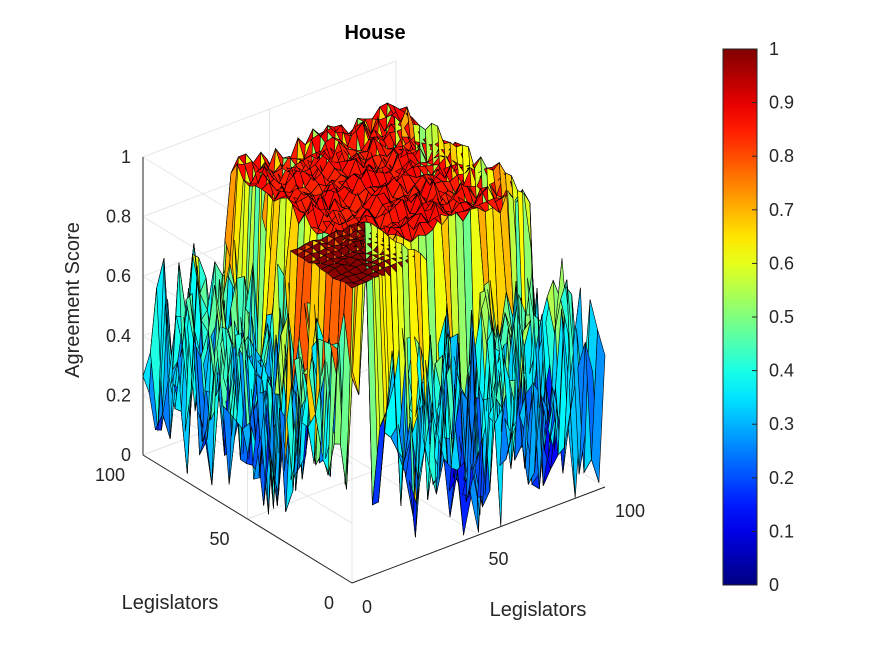  Describe the element at coordinates (630, 511) in the screenshot. I see `x-tick-label: 100` at that location.